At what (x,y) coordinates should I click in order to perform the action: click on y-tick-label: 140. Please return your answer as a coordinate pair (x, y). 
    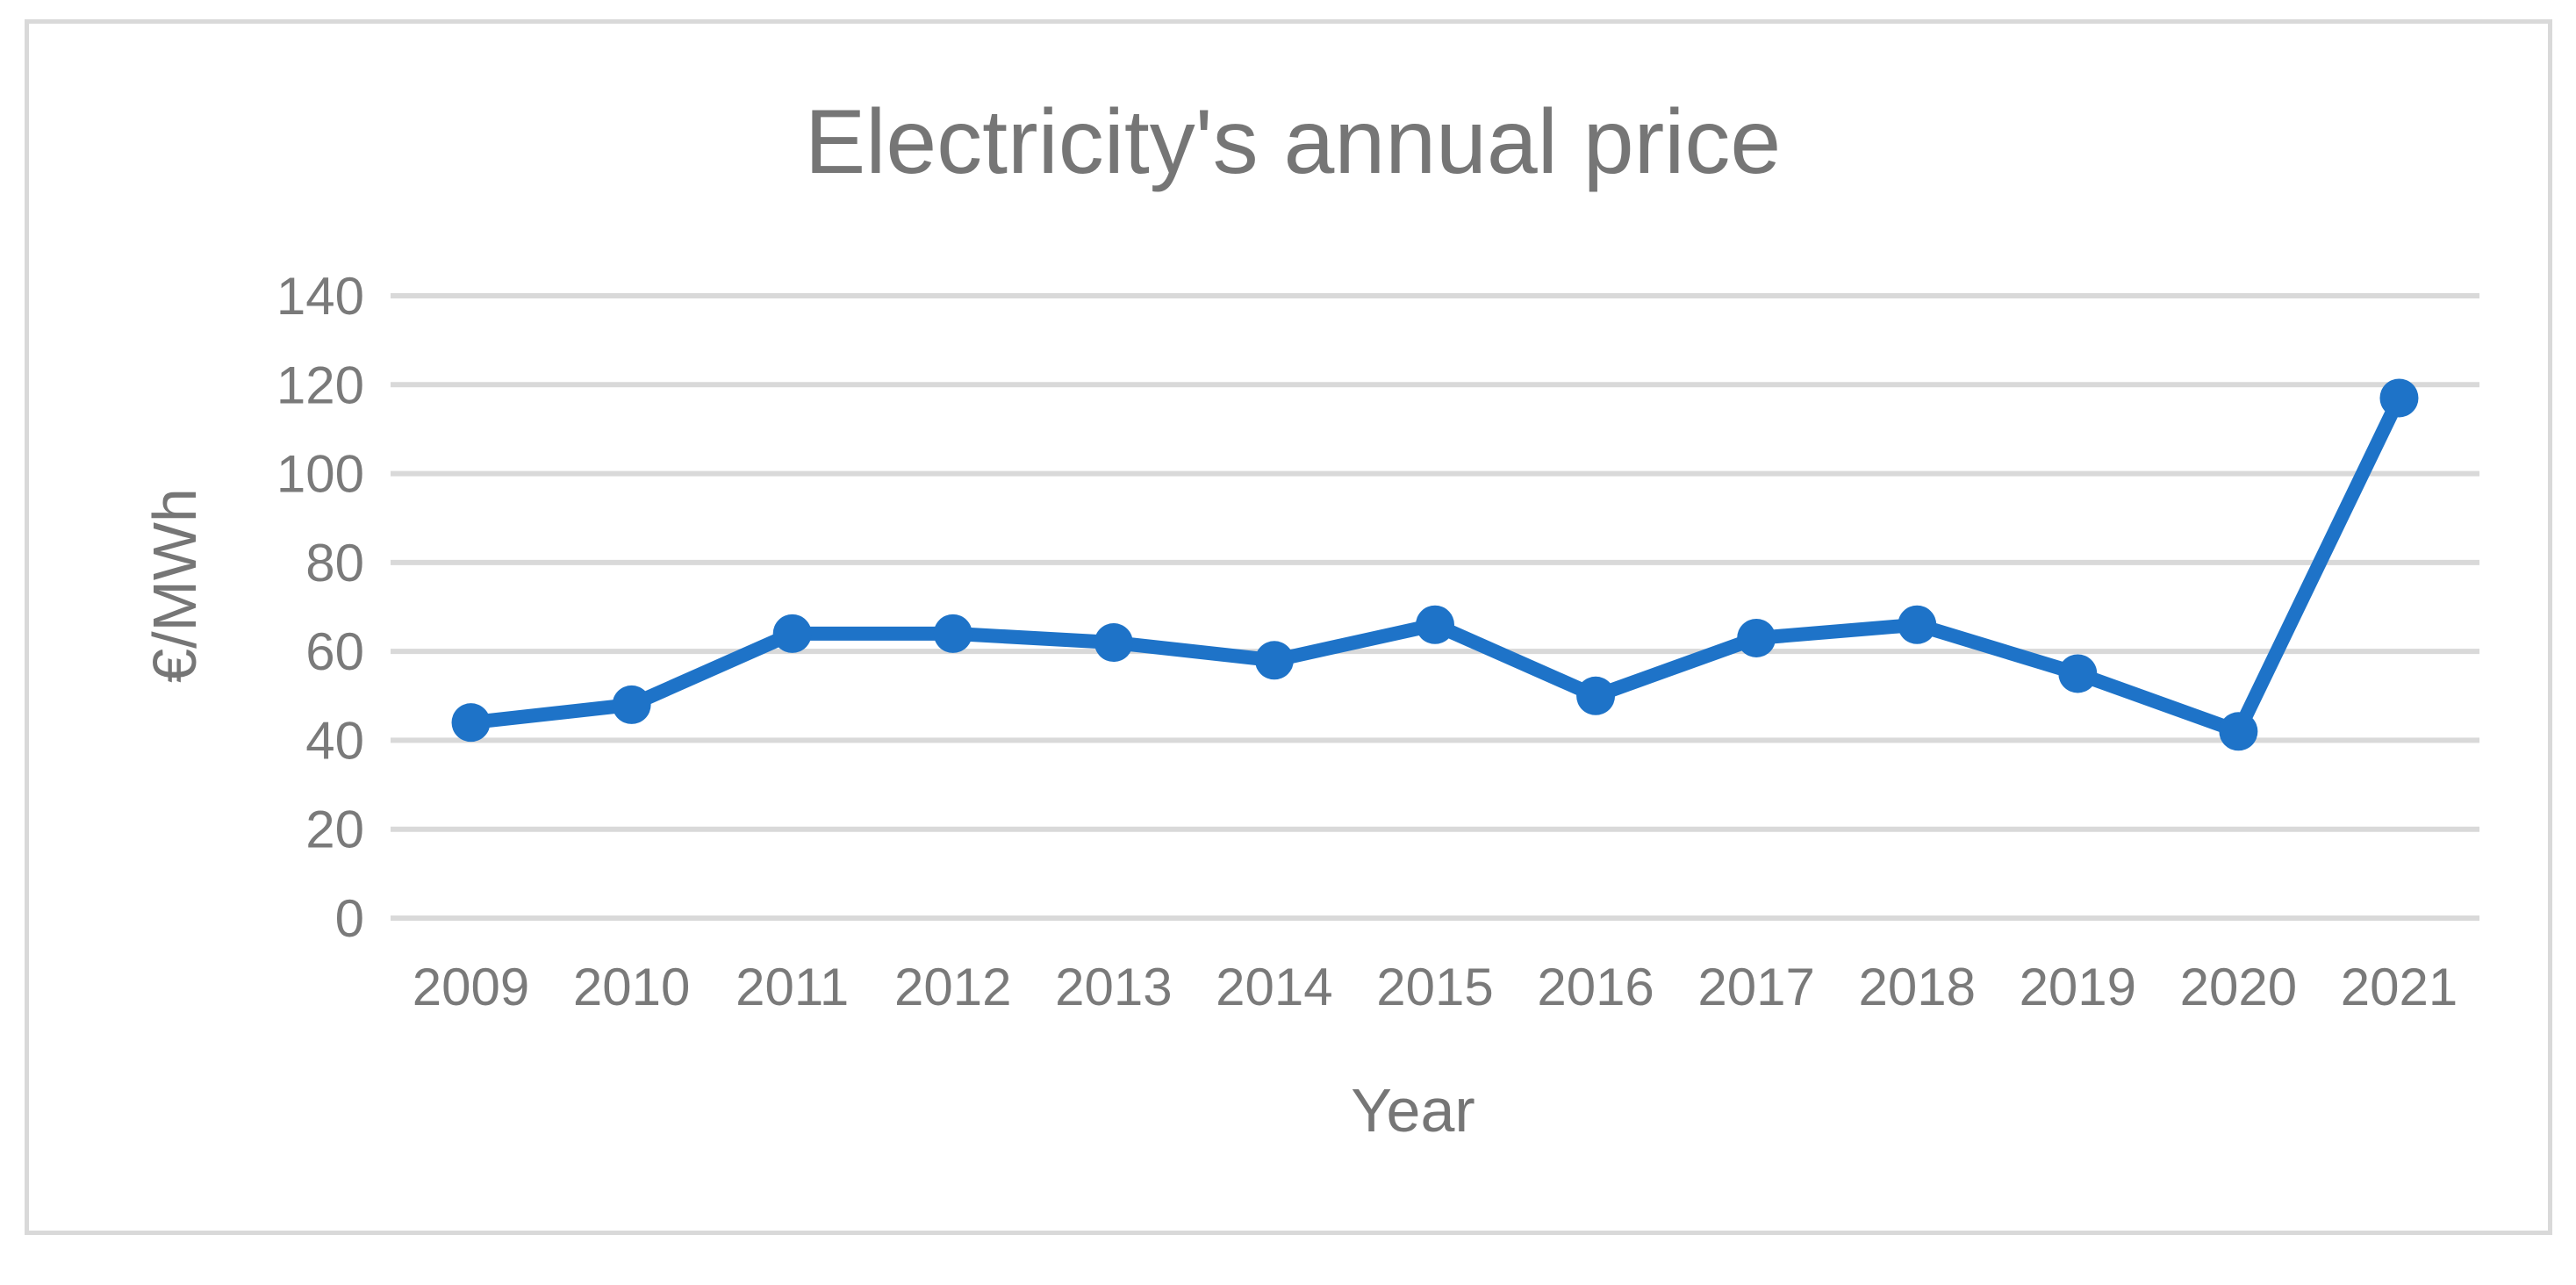
    Looking at the image, I should click on (320, 296).